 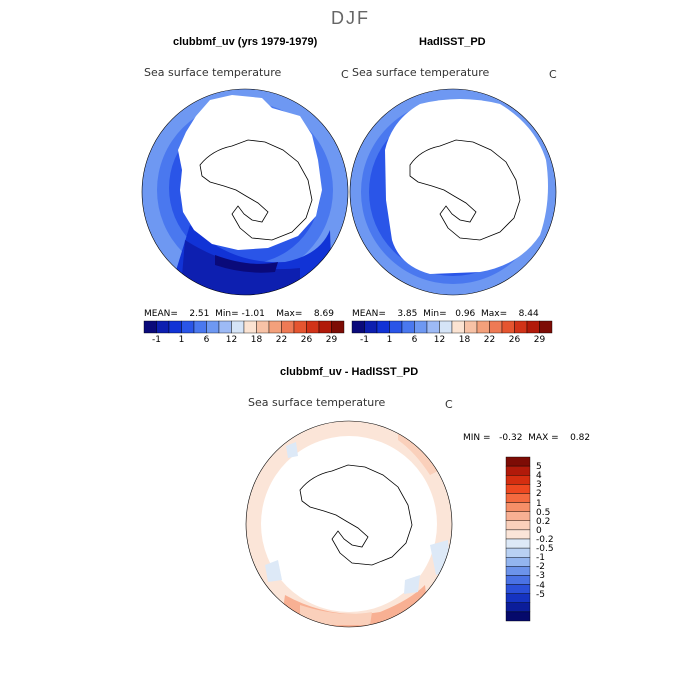 I want to click on right-colorbar-ticks: -1 1 6 12 18 22 26 29, so click(x=452, y=341).